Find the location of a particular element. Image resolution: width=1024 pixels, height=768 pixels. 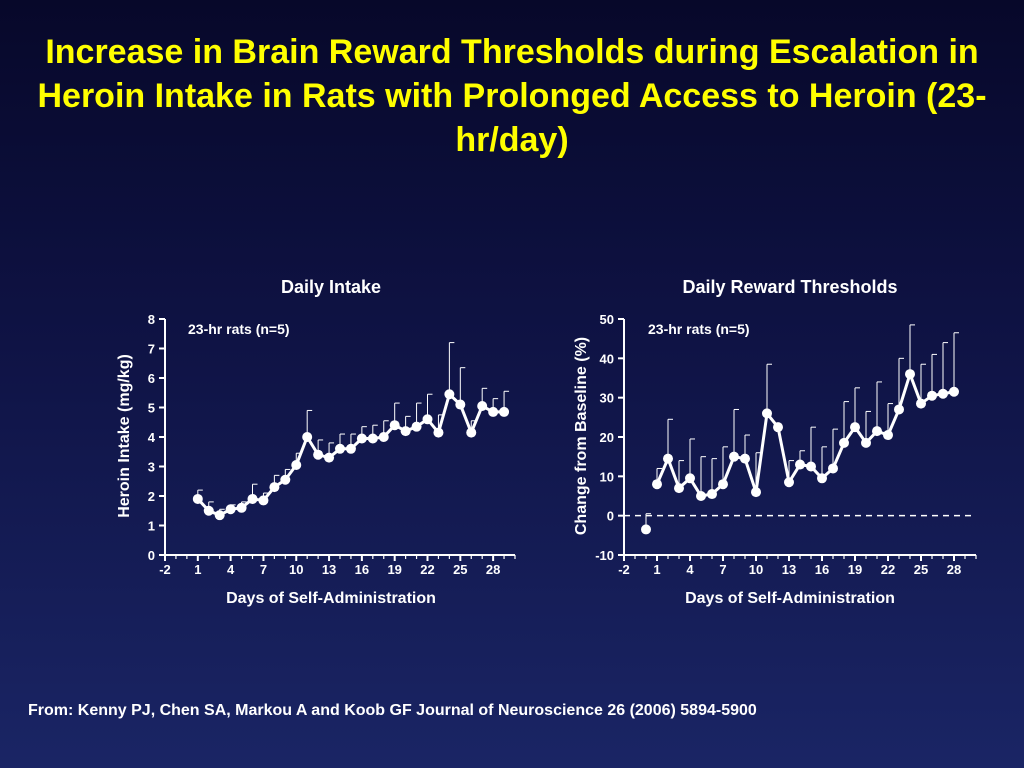

y-tick-label: 8 is located at coordinates (151, 319).